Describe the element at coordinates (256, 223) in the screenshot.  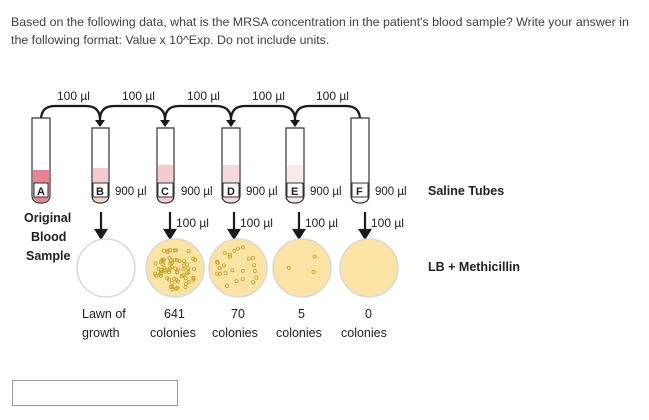
I see `plating-label-d: 100 µl` at that location.